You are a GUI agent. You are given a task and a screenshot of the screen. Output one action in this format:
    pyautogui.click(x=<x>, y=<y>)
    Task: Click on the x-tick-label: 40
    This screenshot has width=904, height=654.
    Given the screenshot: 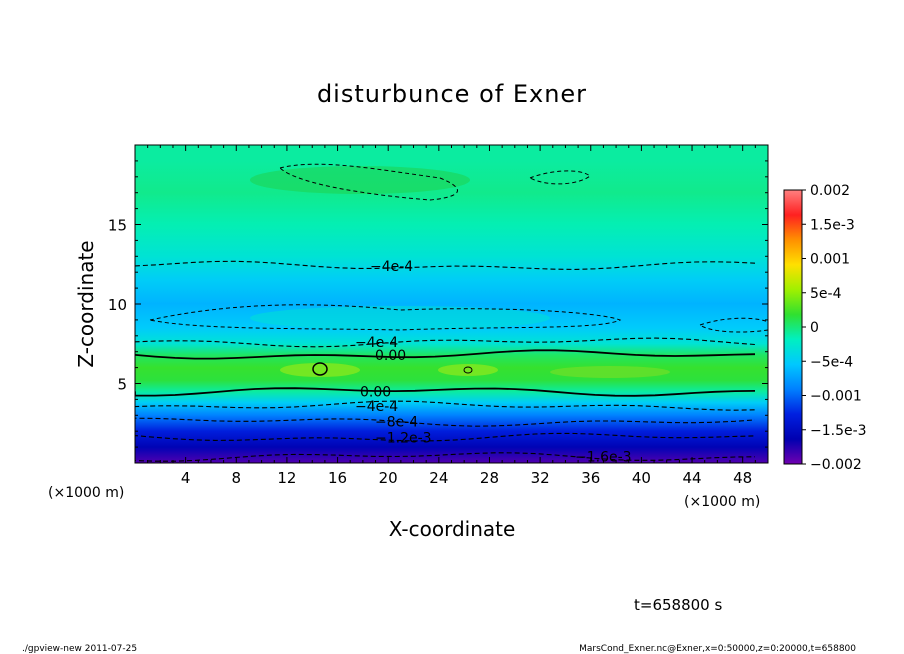 What is the action you would take?
    pyautogui.click(x=641, y=478)
    